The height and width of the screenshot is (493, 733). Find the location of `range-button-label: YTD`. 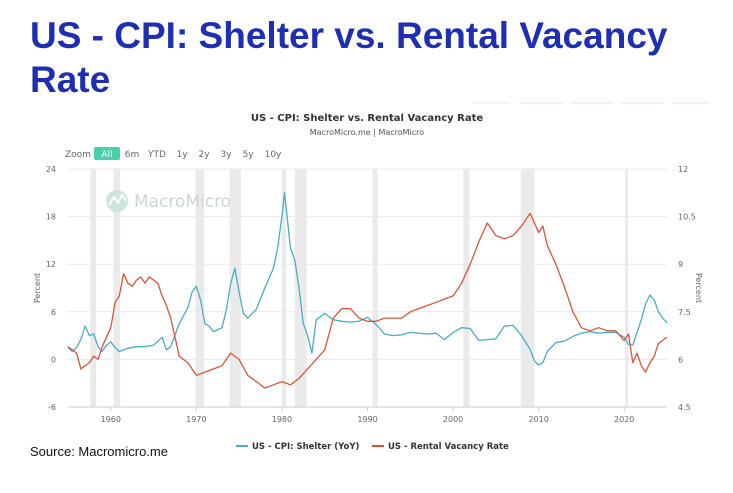

range-button-label: YTD is located at coordinates (156, 155).